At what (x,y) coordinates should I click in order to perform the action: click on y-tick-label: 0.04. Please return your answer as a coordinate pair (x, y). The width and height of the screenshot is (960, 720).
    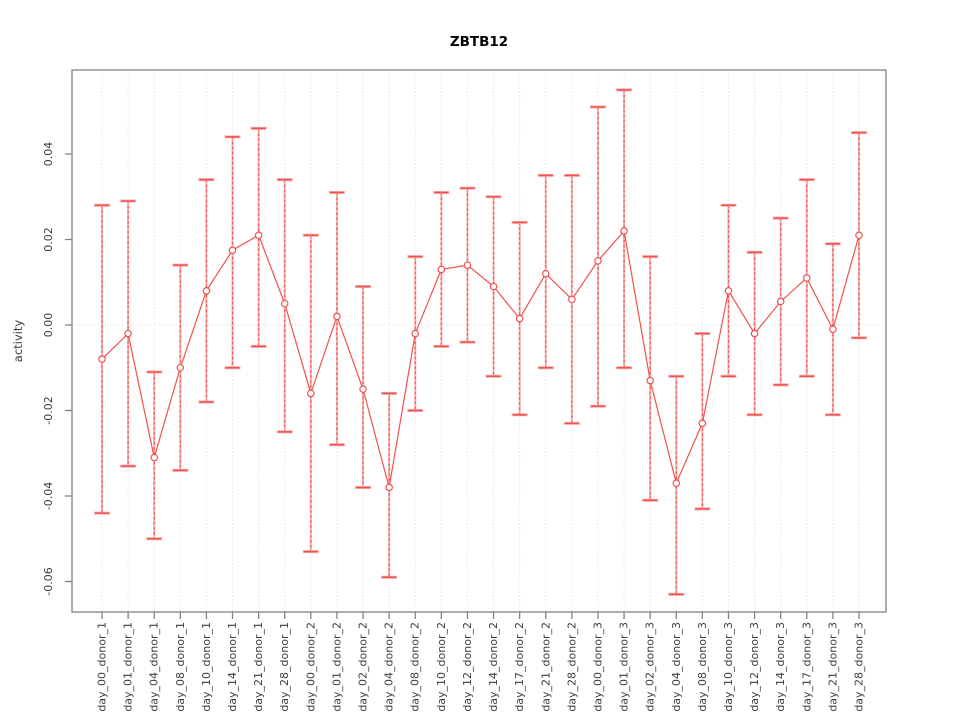
    Looking at the image, I should click on (48, 154).